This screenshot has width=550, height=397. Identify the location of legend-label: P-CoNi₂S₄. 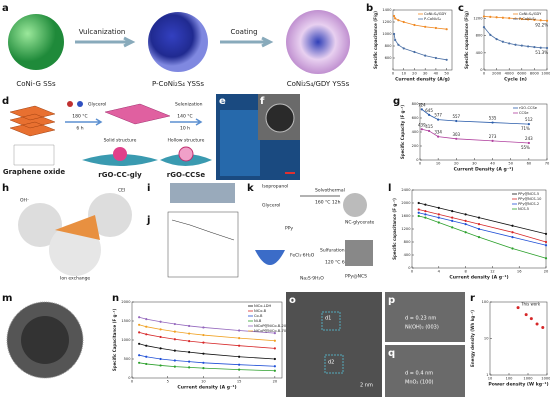
(433, 19).